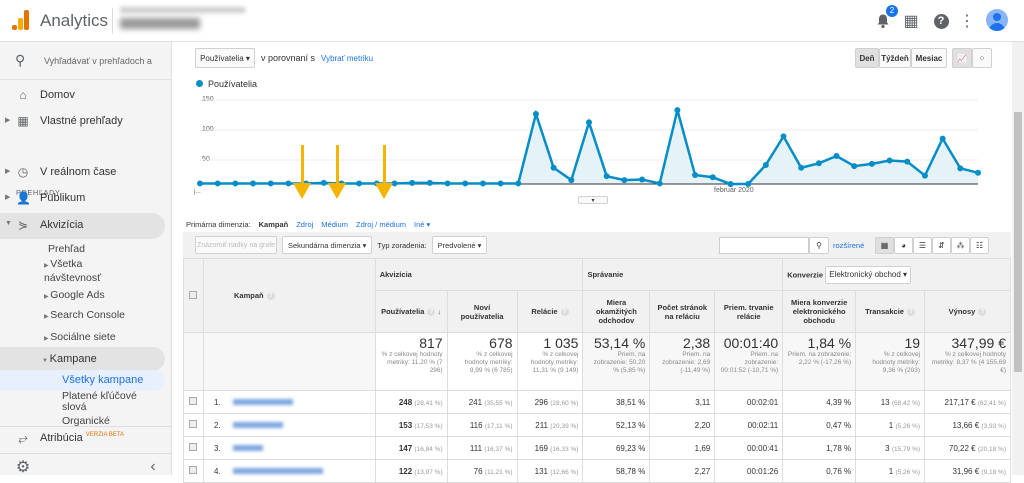 This screenshot has width=1024, height=483. Describe the element at coordinates (334, 224) in the screenshot. I see `dimension-medium: Médium` at that location.